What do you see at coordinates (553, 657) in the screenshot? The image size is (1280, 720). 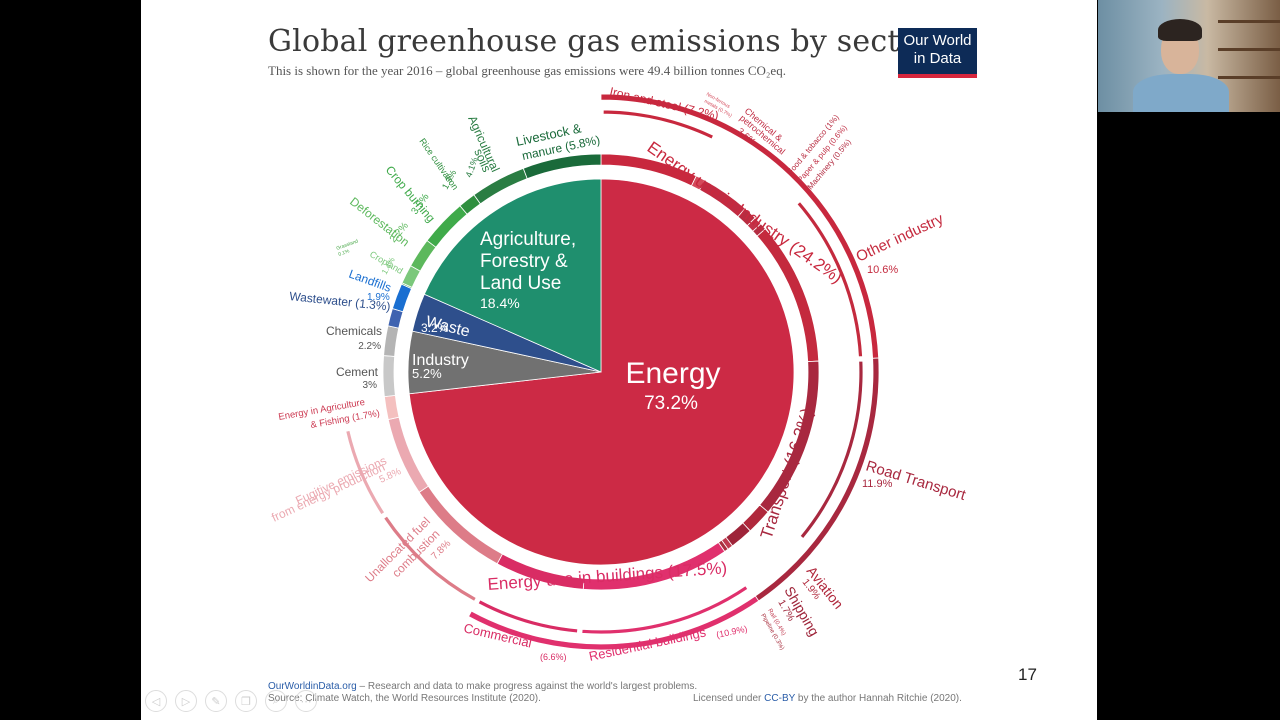 I see `subsector-value-commercial: (6.6%)` at bounding box center [553, 657].